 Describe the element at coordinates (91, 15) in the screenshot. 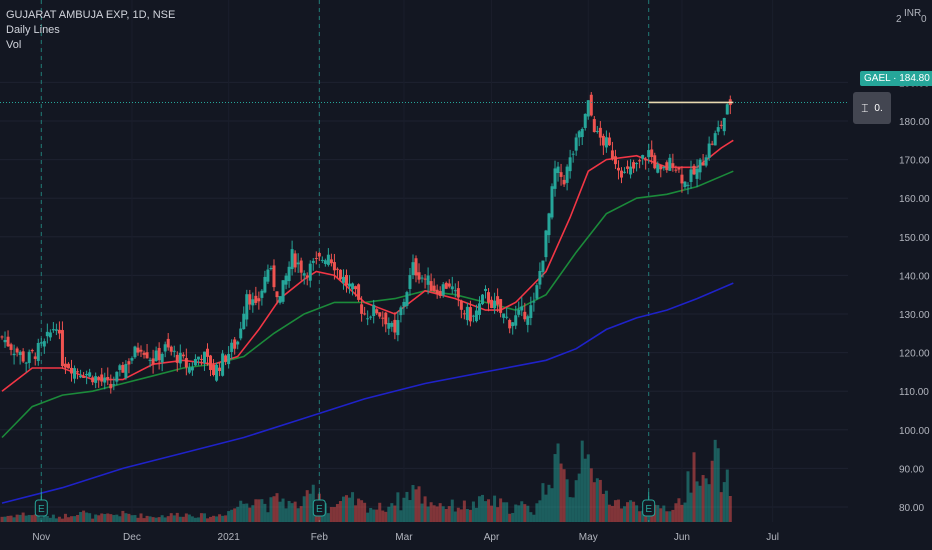

I see `symbol-title: GUJARAT AMBUJA EXP, 1D, NSE` at that location.